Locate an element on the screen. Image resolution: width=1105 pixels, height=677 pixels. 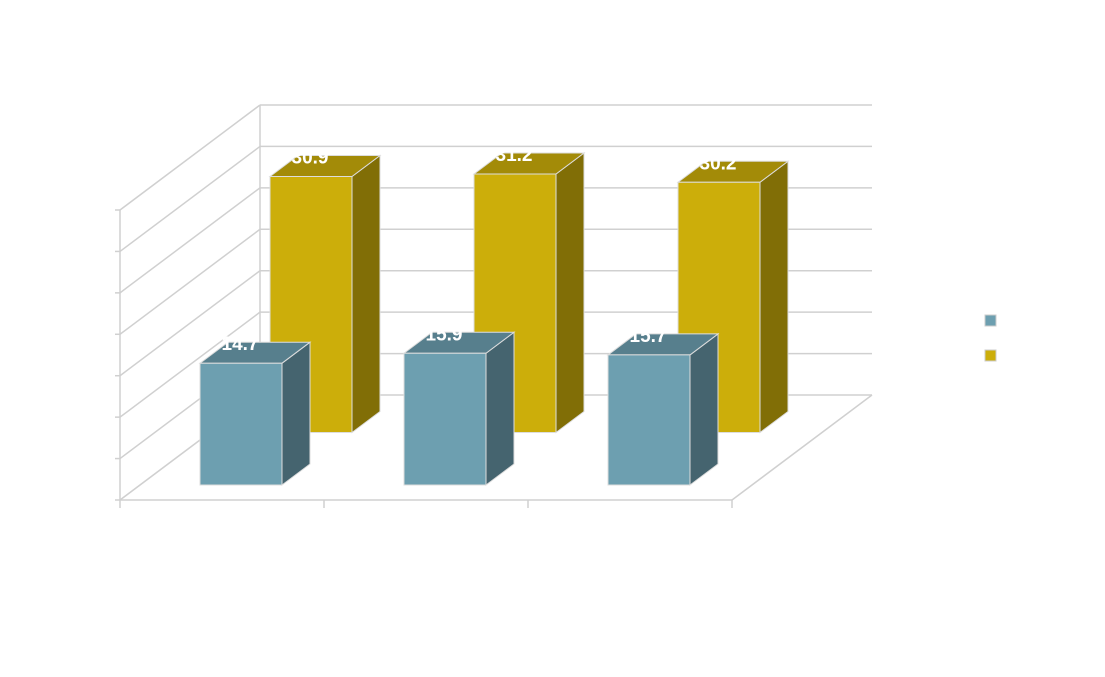
value-label: 31.2 is located at coordinates (514, 155).